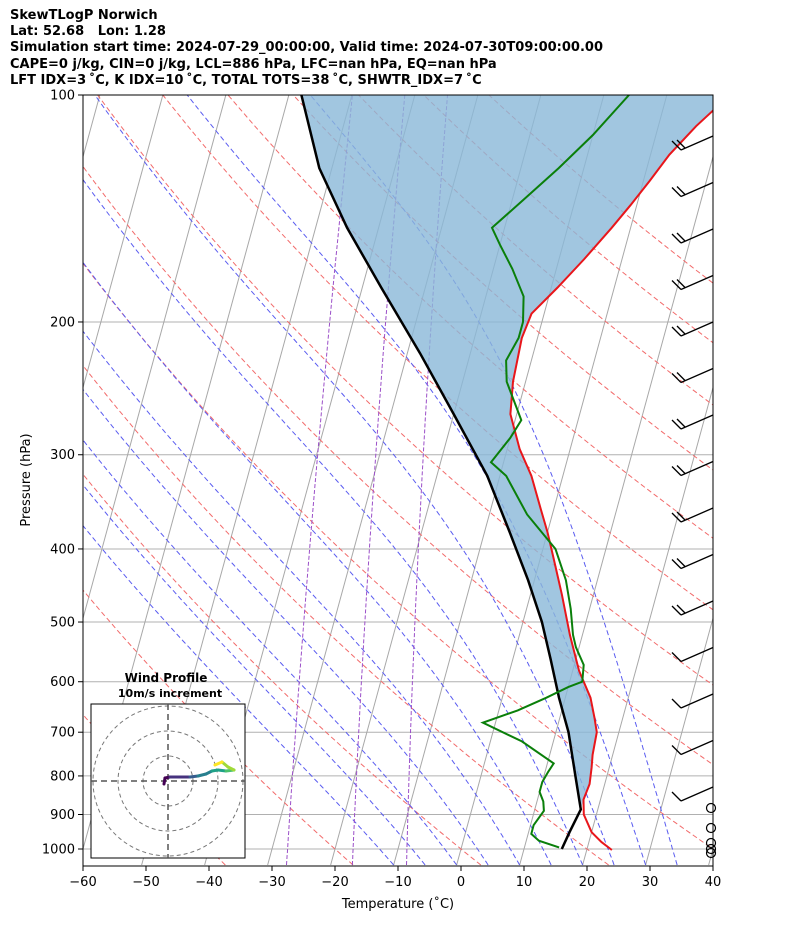 This screenshot has height=937, width=794. What do you see at coordinates (62, 455) in the screenshot?
I see `y-tick-label: 300` at bounding box center [62, 455].